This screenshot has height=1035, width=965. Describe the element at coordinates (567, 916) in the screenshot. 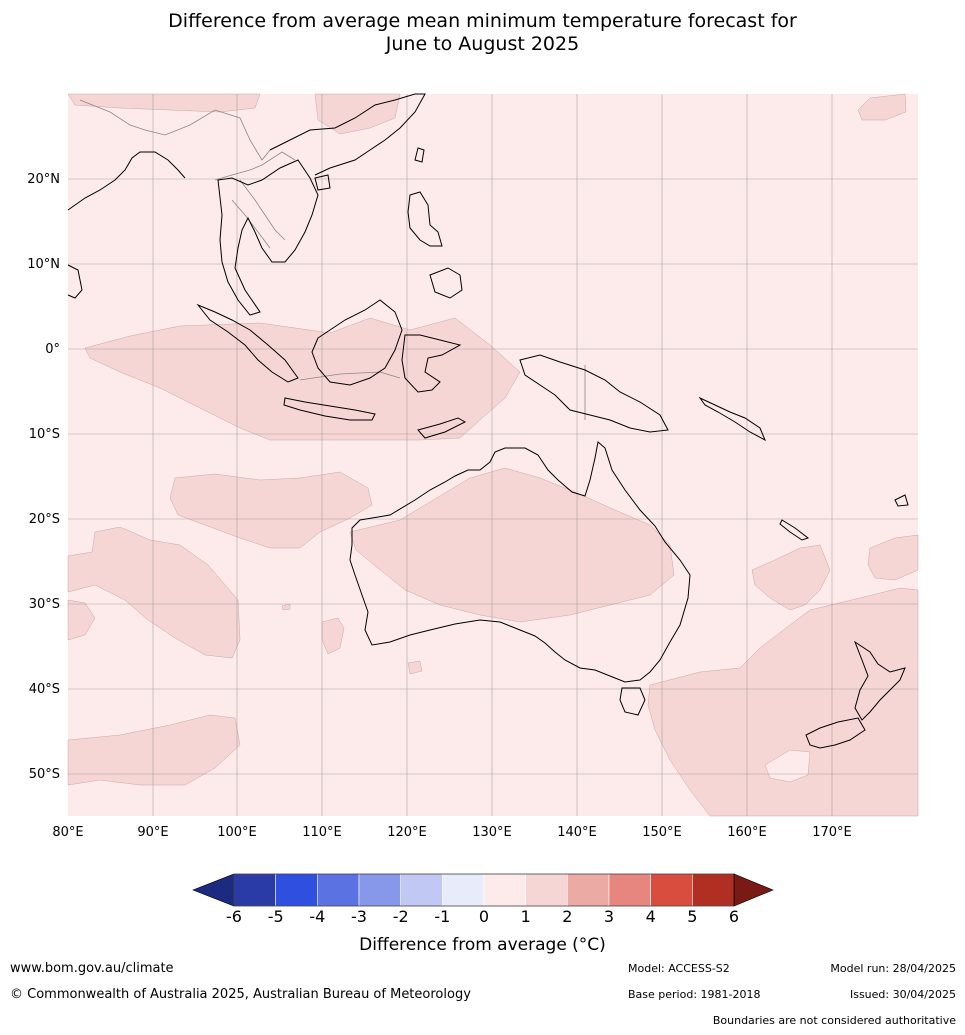

I see `colorbar-tick: 2` at that location.